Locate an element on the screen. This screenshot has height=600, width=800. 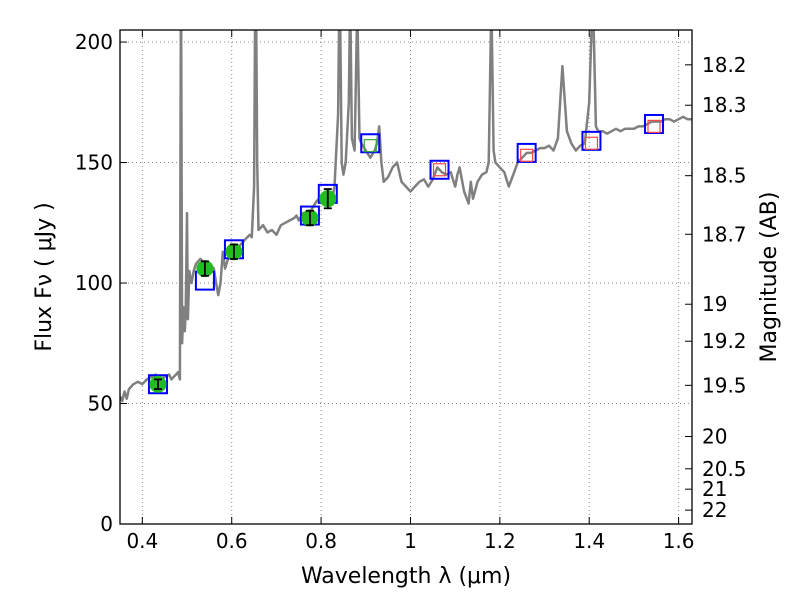
magnitude-tick-label: 21 is located at coordinates (714, 489).